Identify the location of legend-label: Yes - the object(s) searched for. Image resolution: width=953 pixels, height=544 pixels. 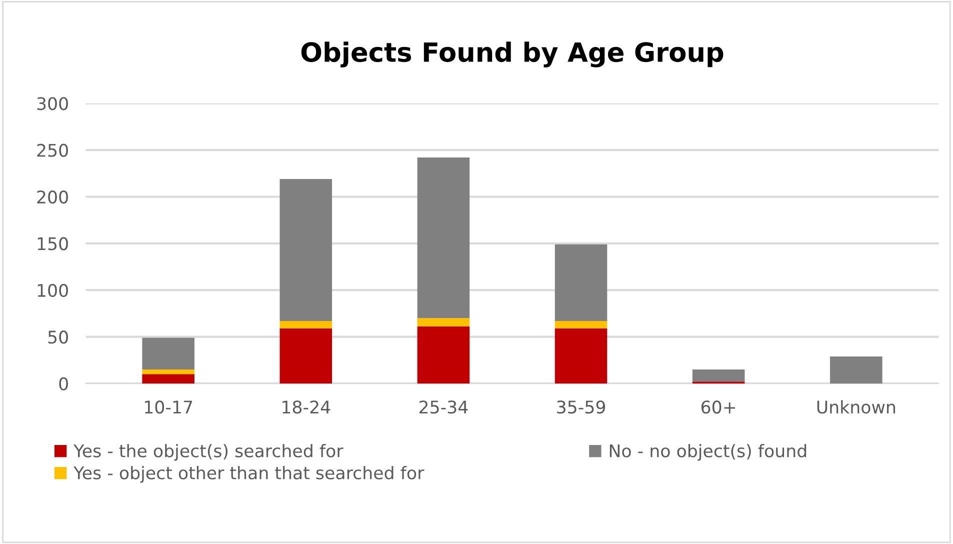
(209, 452).